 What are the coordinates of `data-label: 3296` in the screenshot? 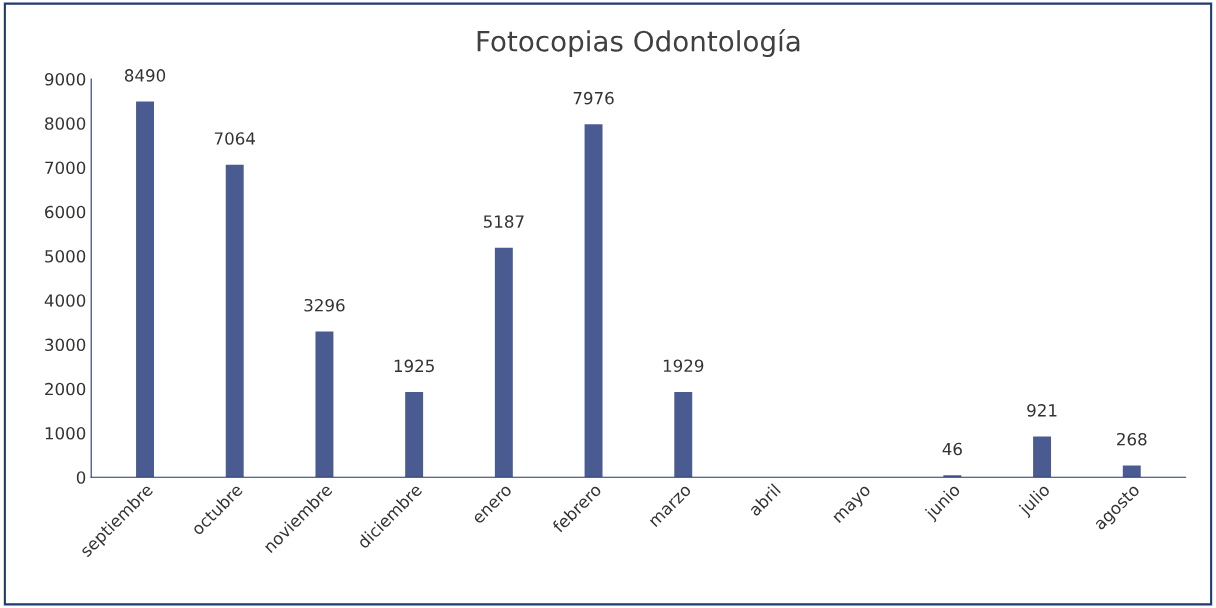 It's located at (324, 305).